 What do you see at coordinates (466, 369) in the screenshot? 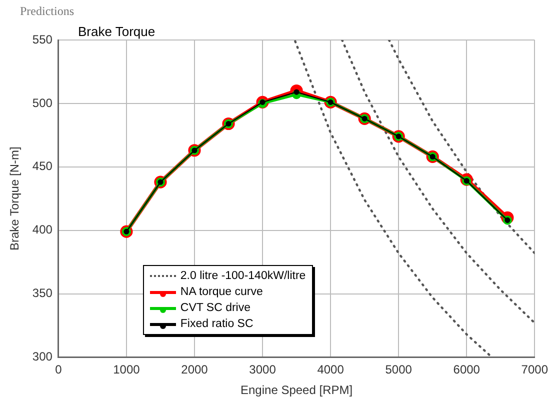
I see `x-tick-label: 6000` at bounding box center [466, 369].